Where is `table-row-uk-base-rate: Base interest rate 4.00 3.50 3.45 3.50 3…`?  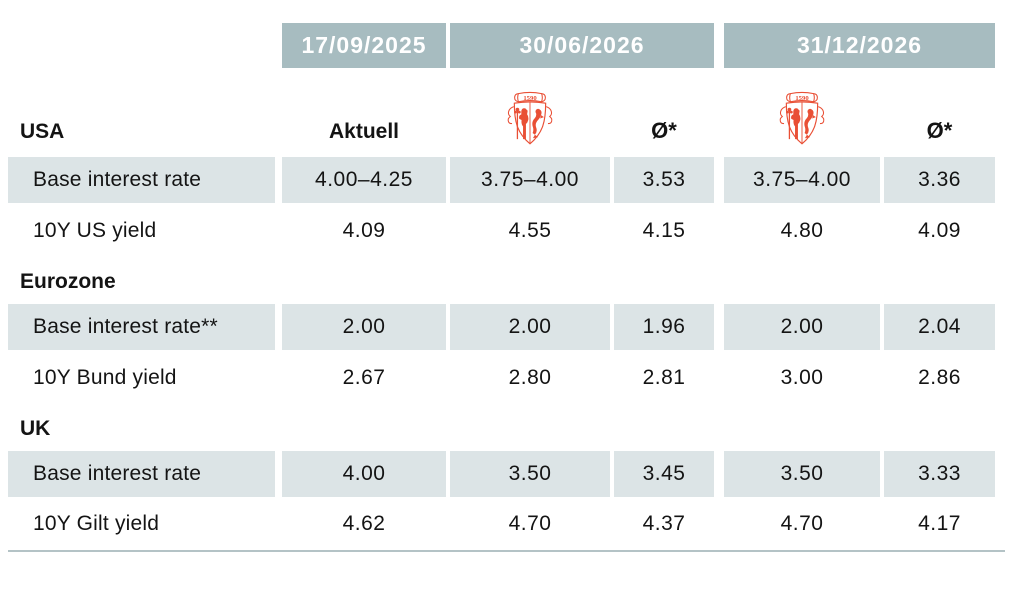 table-row-uk-base-rate: Base interest rate 4.00 3.50 3.45 3.50 3… is located at coordinates (506, 474).